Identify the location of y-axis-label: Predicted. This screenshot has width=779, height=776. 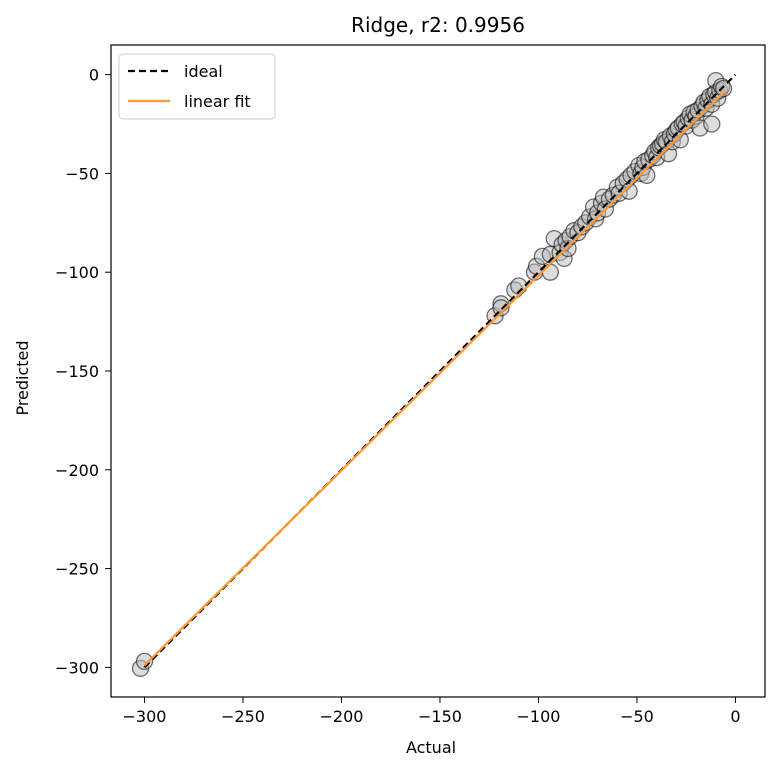
(22, 377).